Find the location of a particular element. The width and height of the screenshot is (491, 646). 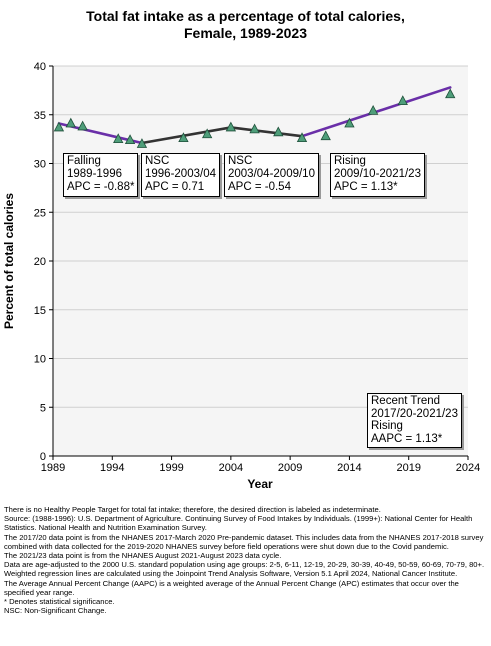

recent-trend-line: 2017/20-2021/23 is located at coordinates (414, 413).